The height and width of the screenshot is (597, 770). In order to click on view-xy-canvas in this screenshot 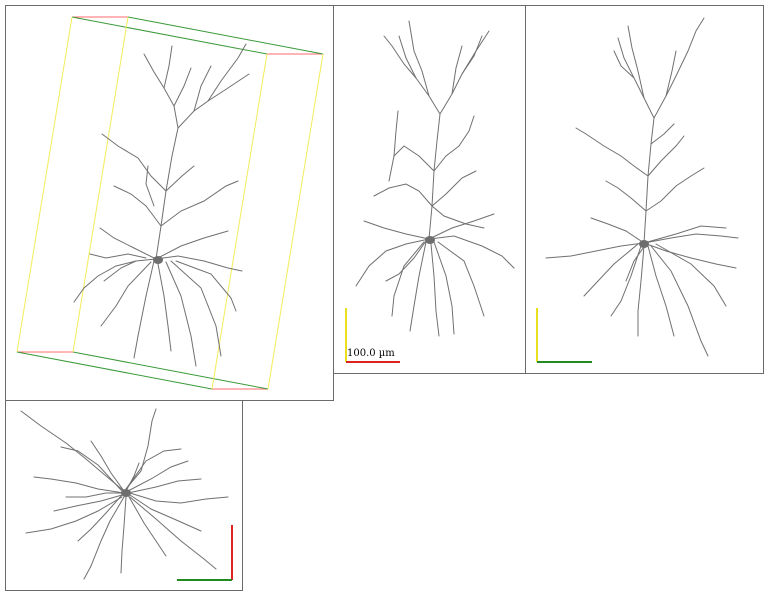, I will do `click(430, 191)`.